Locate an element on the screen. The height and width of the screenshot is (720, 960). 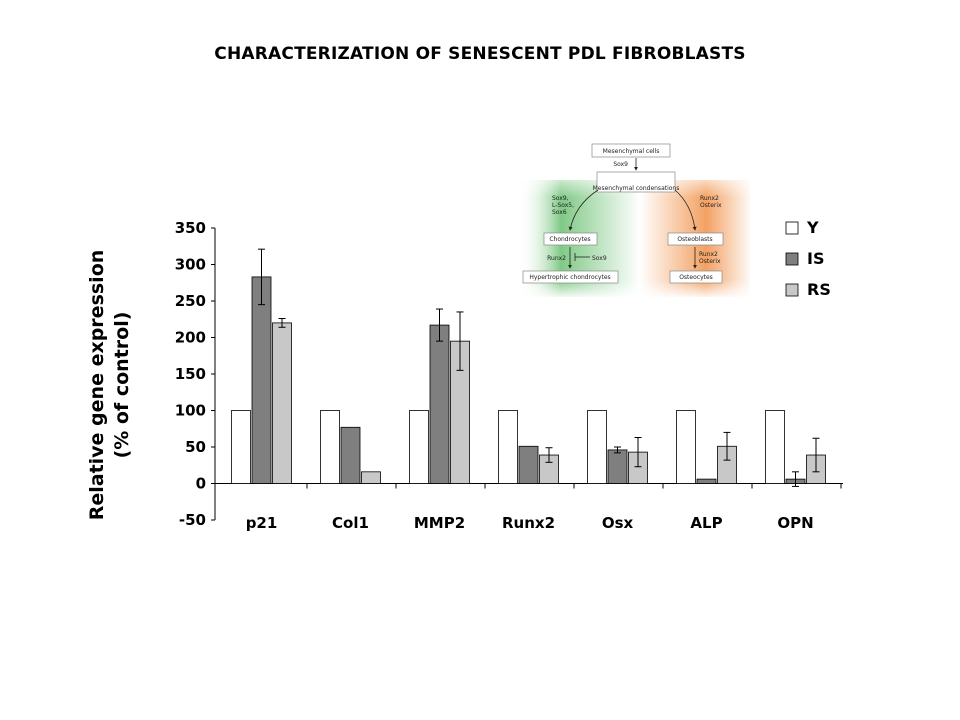
bar-is-osx is located at coordinates (617, 466).